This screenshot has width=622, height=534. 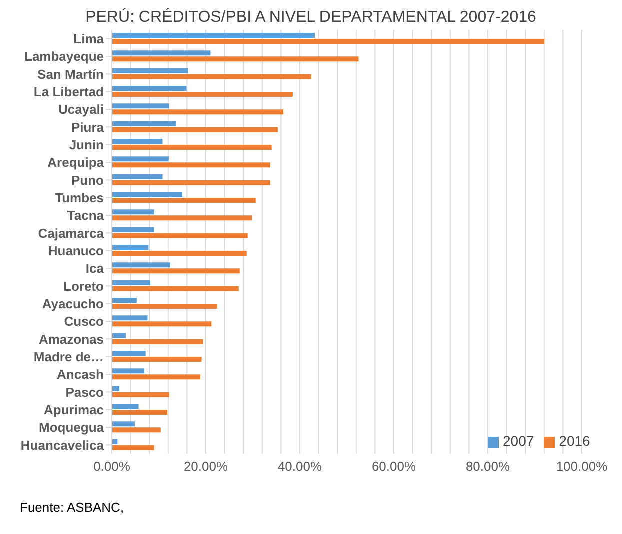 What do you see at coordinates (69, 92) in the screenshot?
I see `y-tick-label: La Libertad` at bounding box center [69, 92].